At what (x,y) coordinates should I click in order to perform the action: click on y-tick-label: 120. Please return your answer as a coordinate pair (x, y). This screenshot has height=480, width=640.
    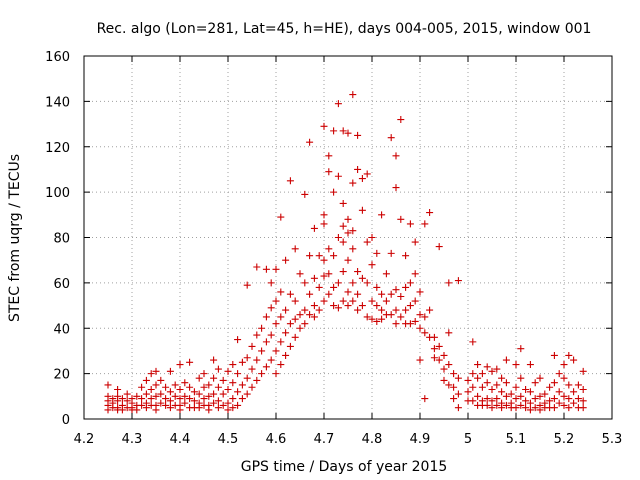
    Looking at the image, I should click on (57, 148).